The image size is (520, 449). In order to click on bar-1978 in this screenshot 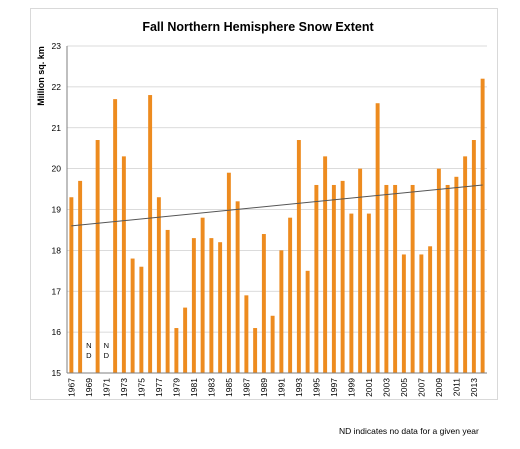, I will do `click(167, 301)`.